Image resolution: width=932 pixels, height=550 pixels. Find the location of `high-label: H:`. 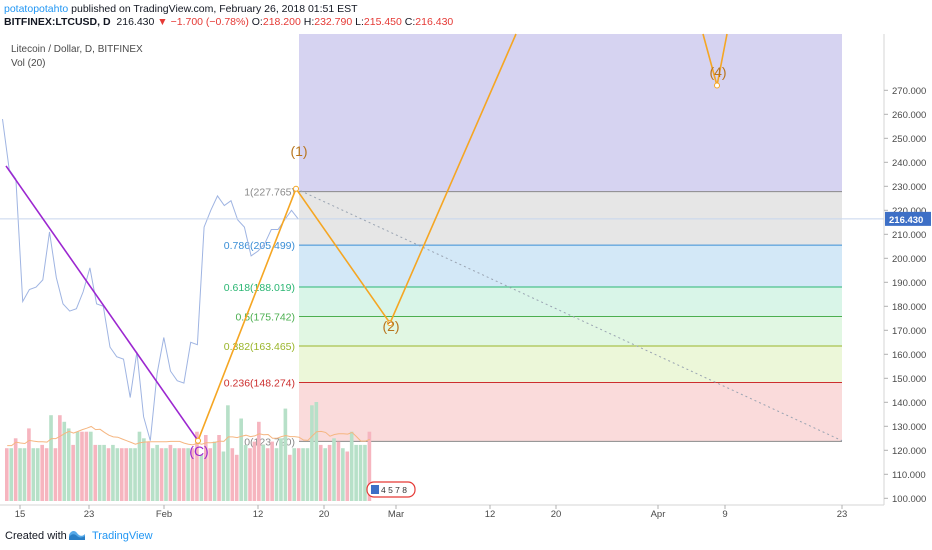

high-label: H: is located at coordinates (309, 22).